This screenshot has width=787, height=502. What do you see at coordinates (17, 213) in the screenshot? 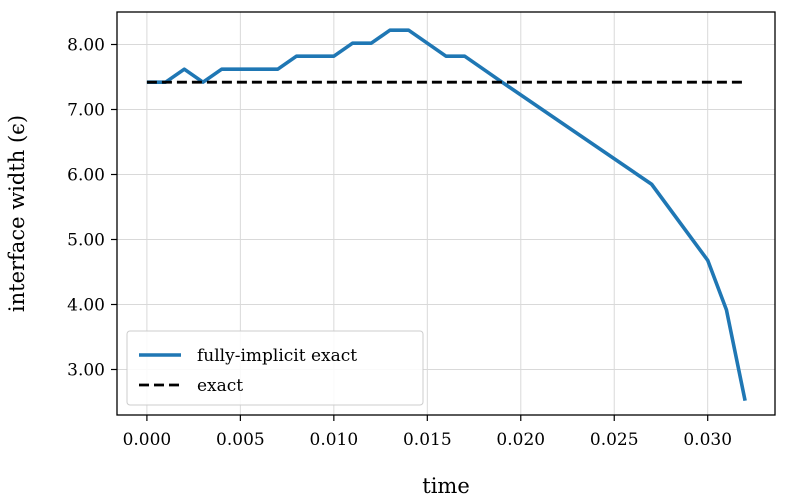
I see `y-axis-label: interface width (ϵ)` at bounding box center [17, 213].